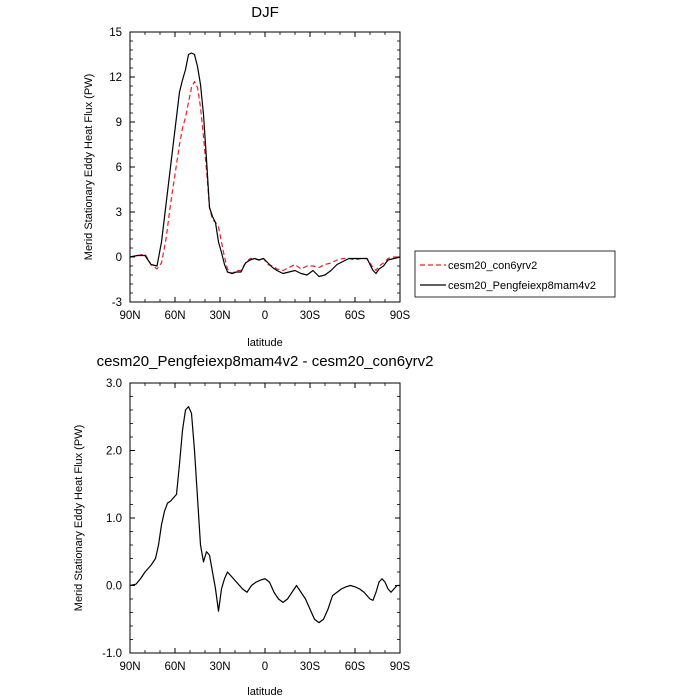 The image size is (700, 700). I want to click on bottom-xtick-label: 90N, so click(129, 667).